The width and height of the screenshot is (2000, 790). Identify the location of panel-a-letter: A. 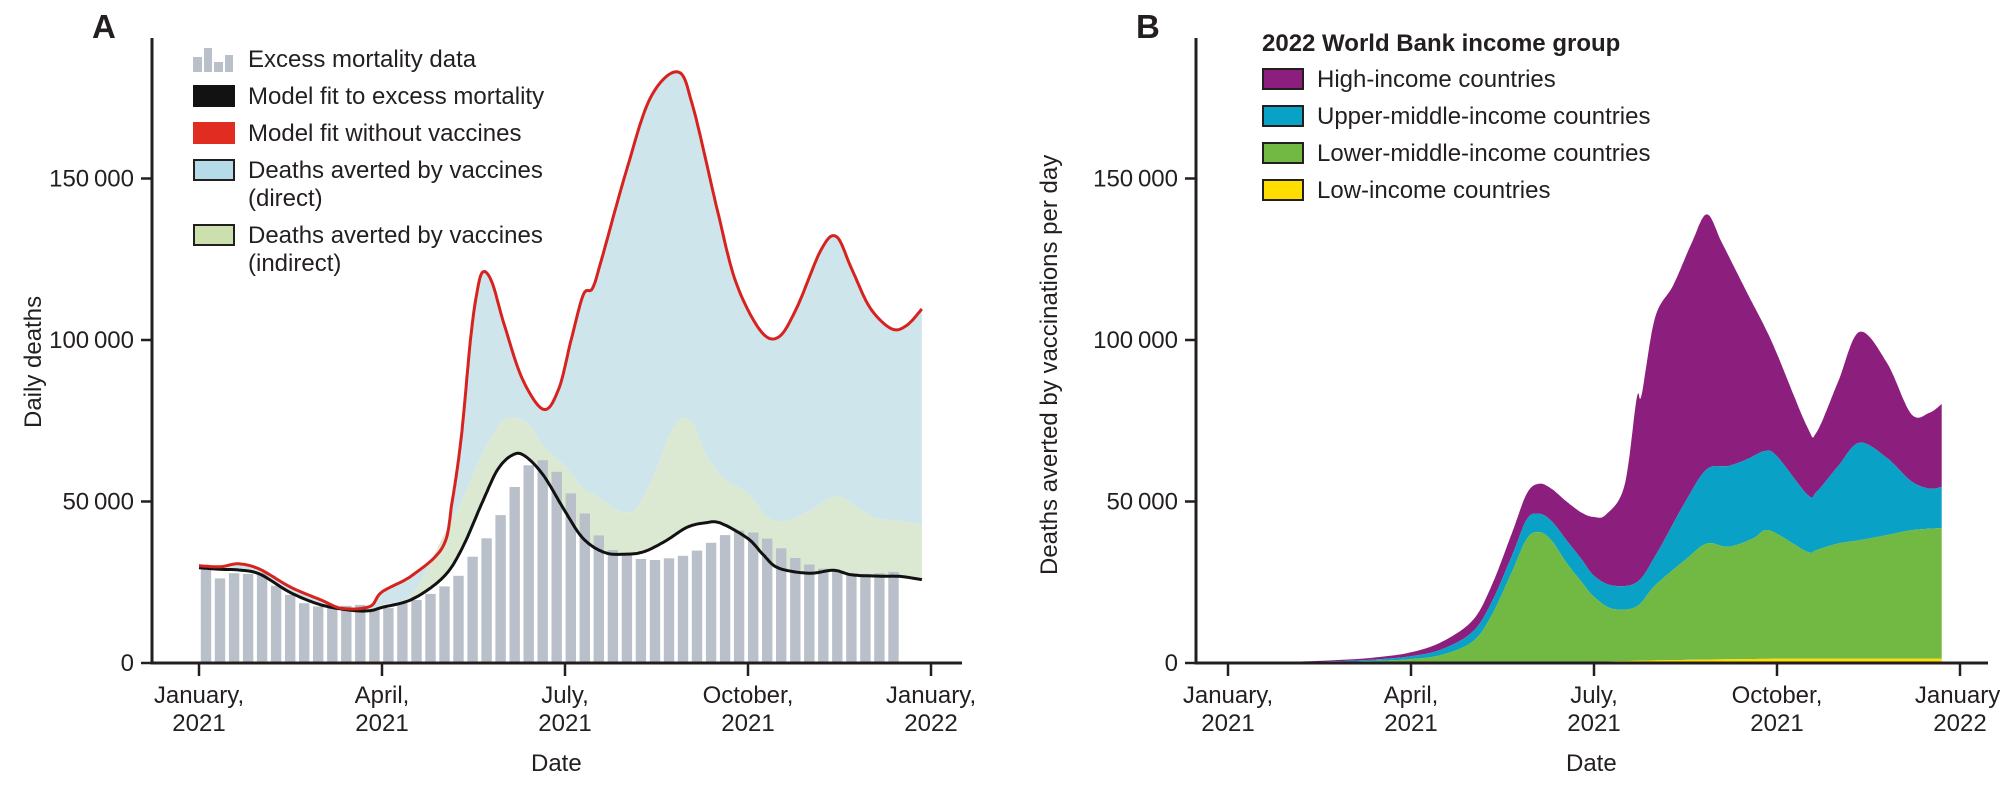
(104, 26).